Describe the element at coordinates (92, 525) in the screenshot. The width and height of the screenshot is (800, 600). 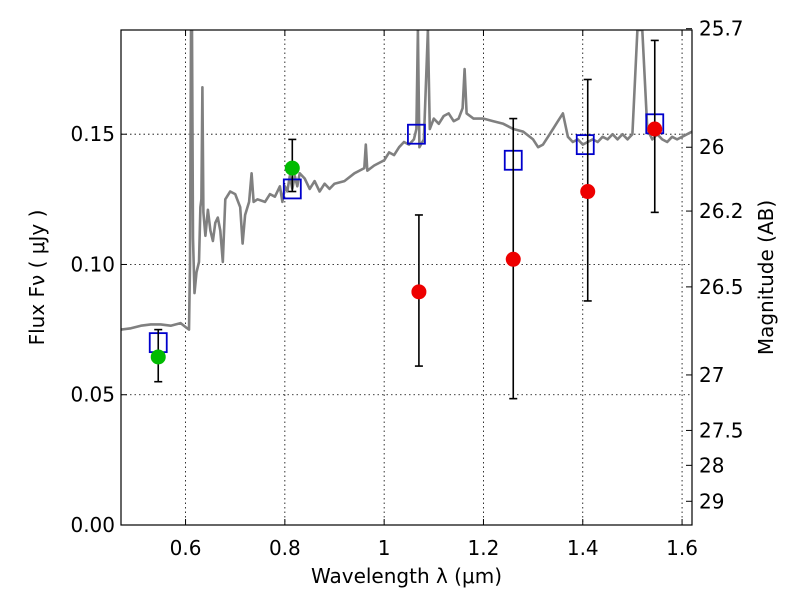
I see `y-tick-label: 0.00` at that location.